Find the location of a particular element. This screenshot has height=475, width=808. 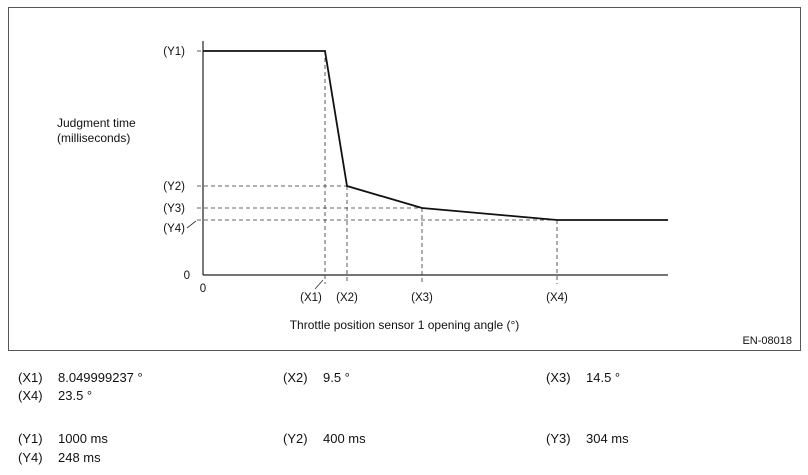

x-tick-label: (X4) is located at coordinates (557, 298).